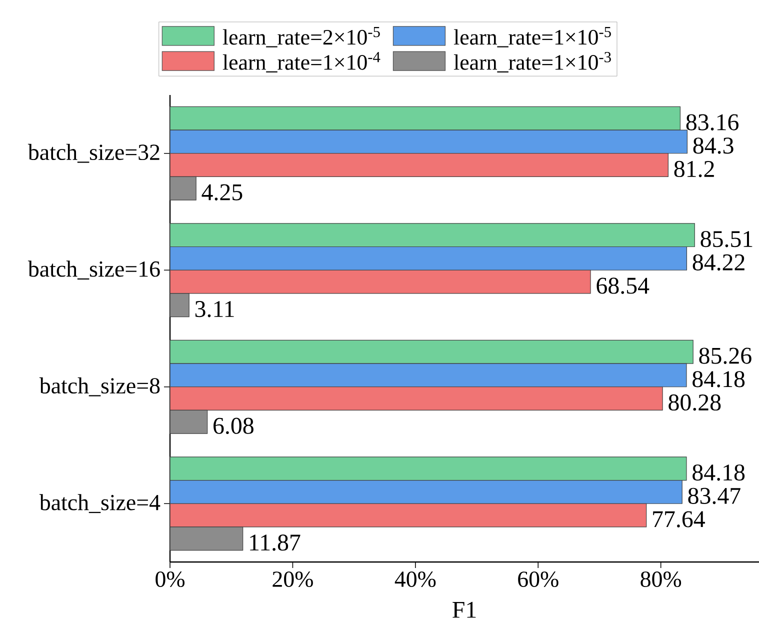 This screenshot has height=643, width=759. What do you see at coordinates (725, 356) in the screenshot?
I see `data-label: 85.26` at bounding box center [725, 356].